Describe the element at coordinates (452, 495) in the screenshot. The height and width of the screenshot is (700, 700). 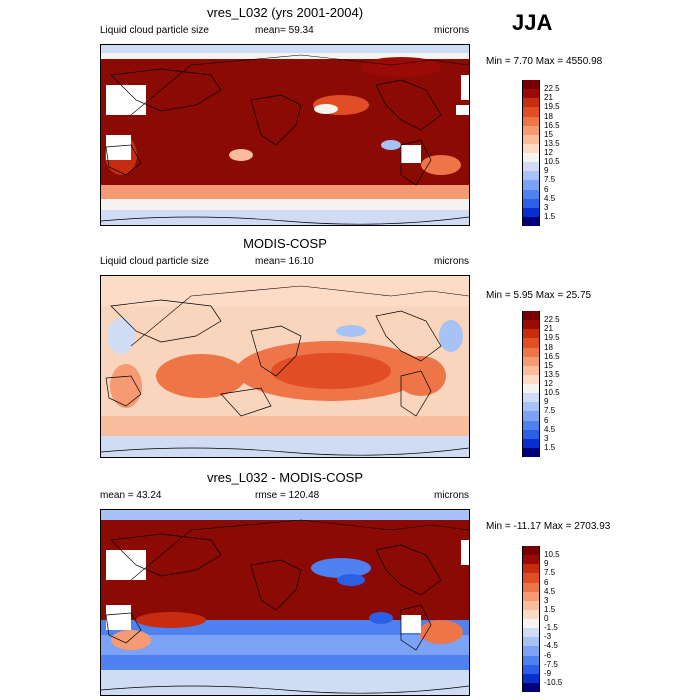
I see `panel3-units-label: microns` at that location.